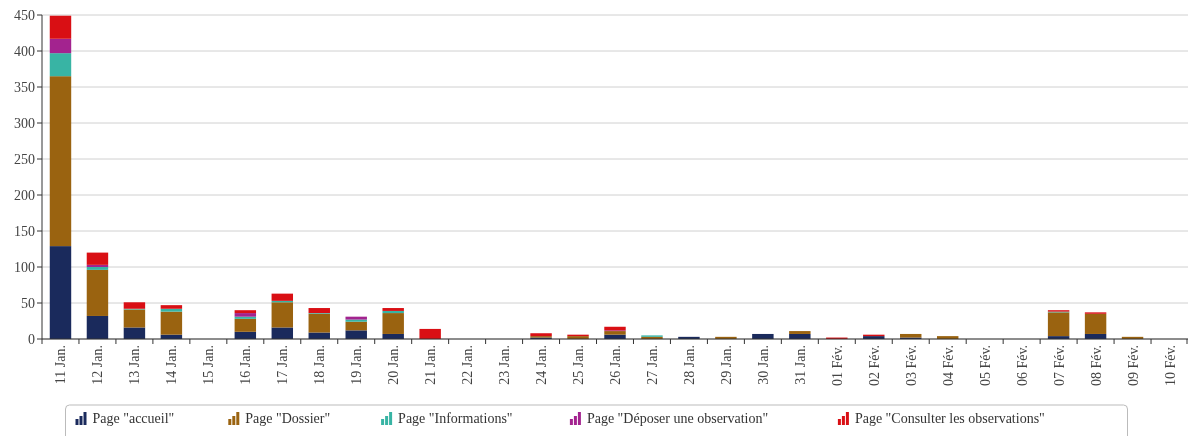 The image size is (1193, 436). I want to click on y-tick-label: 150, so click(24, 231).